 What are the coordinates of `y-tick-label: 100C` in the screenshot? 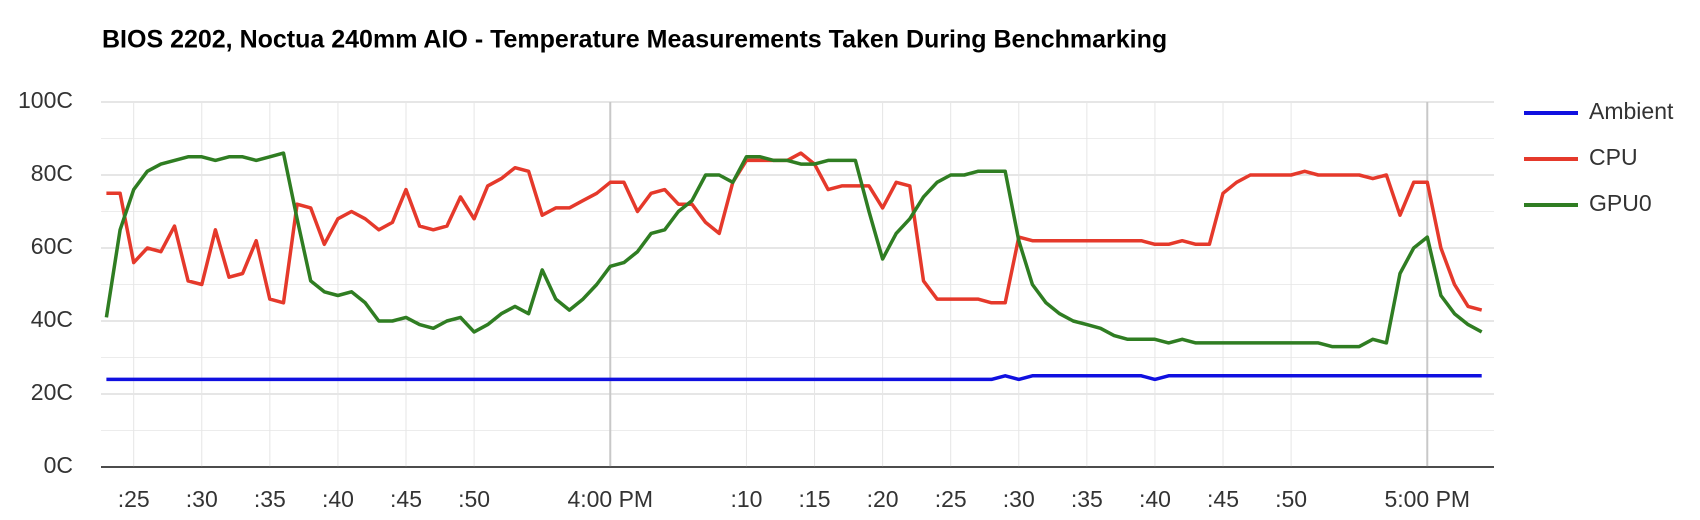 It's located at (45, 100).